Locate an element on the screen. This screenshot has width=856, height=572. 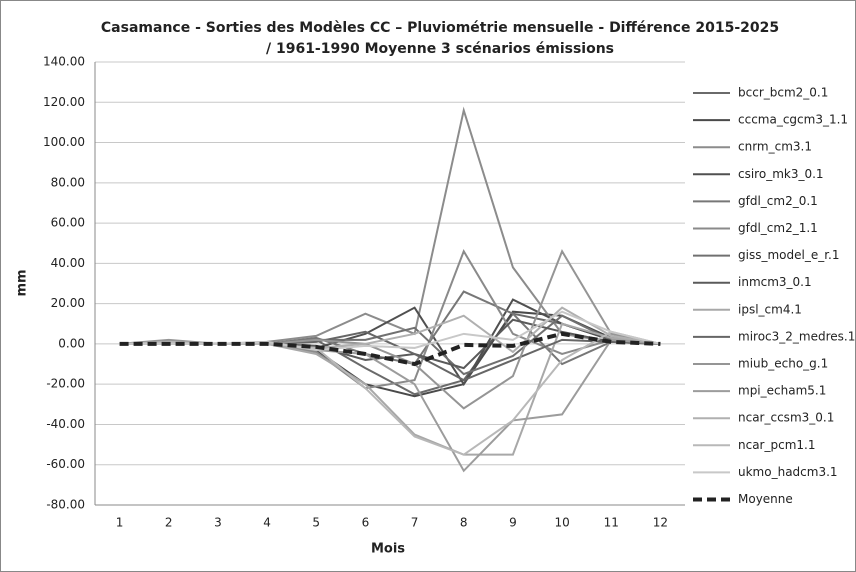
y-tick-label: -40.00 is located at coordinates (65, 424).